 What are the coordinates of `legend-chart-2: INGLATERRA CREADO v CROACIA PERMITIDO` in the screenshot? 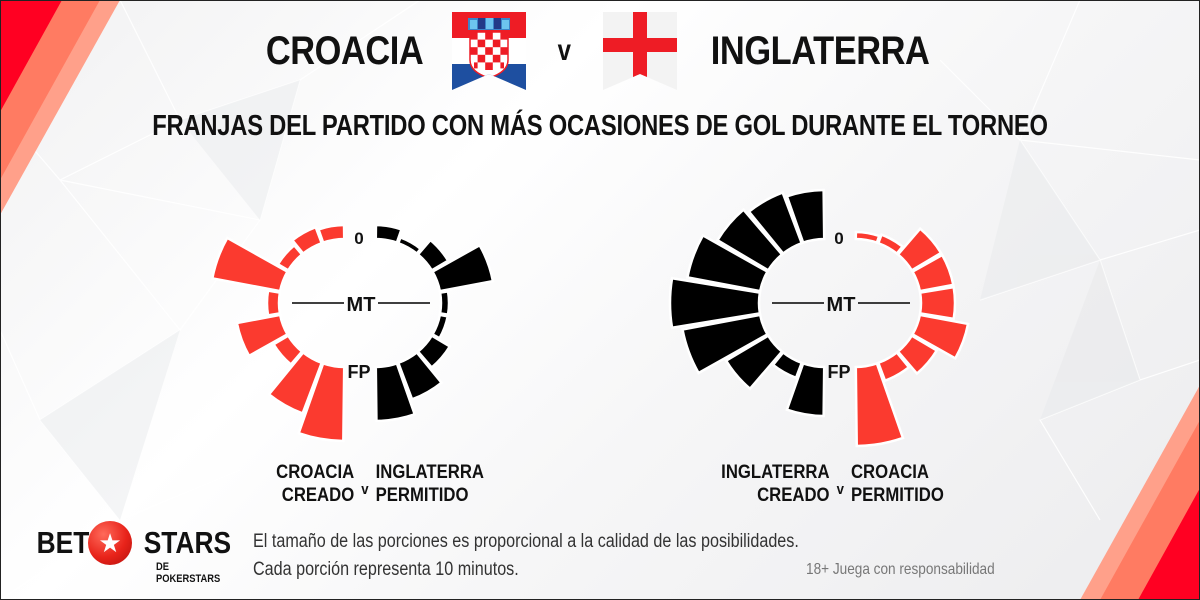 It's located at (832, 484).